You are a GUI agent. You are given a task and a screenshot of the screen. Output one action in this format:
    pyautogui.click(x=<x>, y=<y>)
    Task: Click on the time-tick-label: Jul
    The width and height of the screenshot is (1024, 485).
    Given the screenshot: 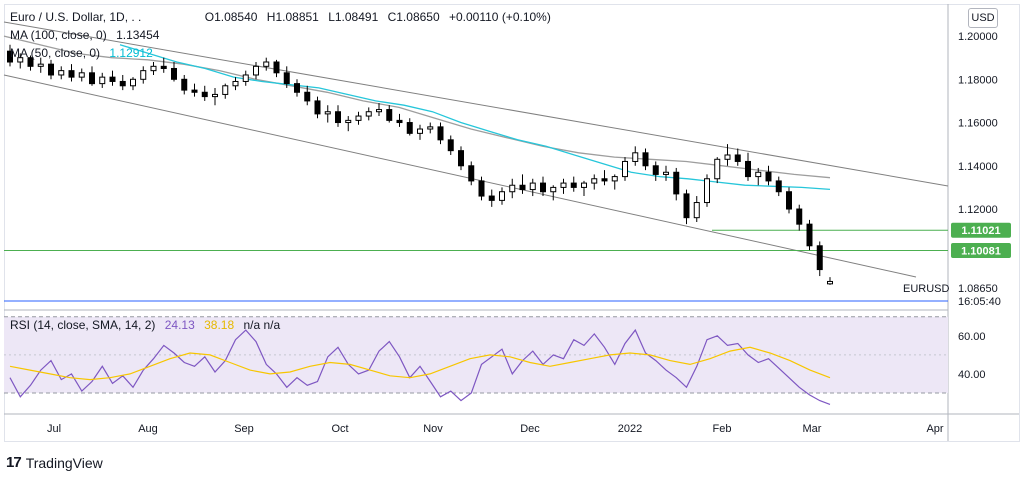 What is the action you would take?
    pyautogui.click(x=54, y=429)
    